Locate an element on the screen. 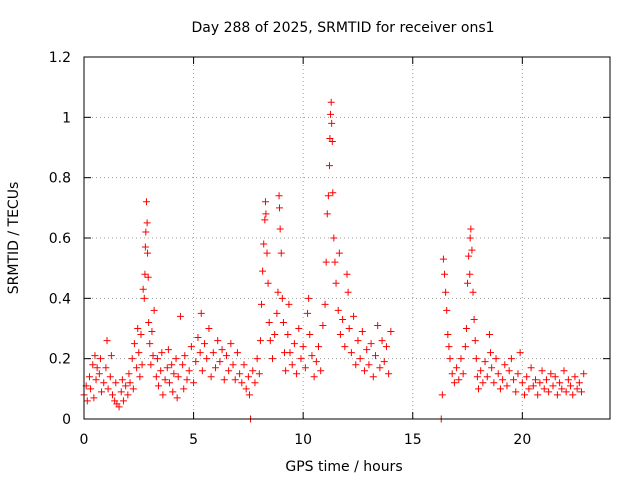  x-tick-label: 15 is located at coordinates (413, 440).